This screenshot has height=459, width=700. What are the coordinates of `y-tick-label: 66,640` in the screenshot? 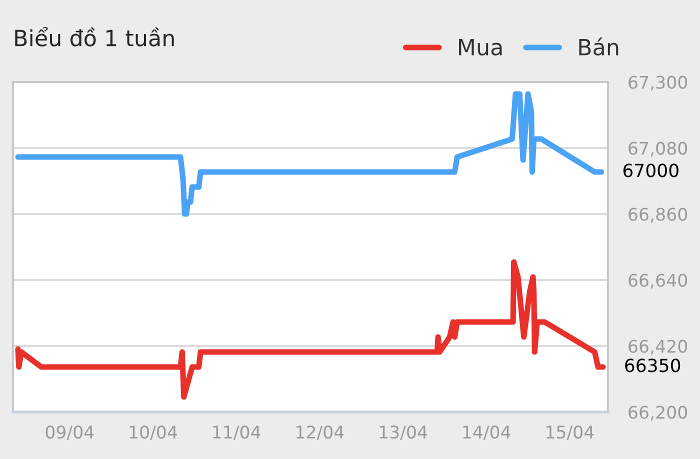 It's located at (658, 281).